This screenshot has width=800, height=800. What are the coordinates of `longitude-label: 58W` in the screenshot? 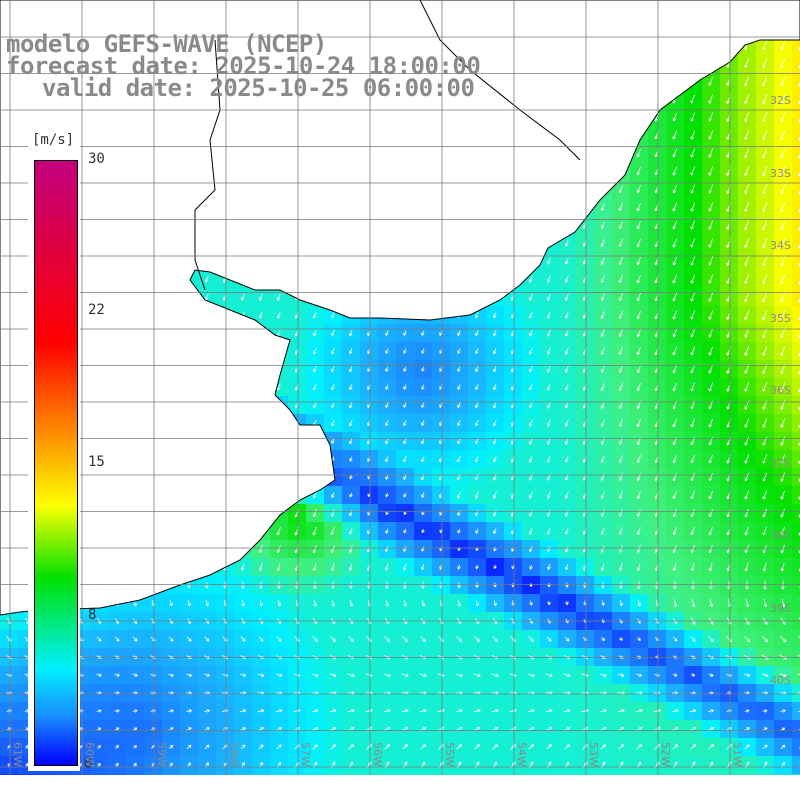 It's located at (233, 754).